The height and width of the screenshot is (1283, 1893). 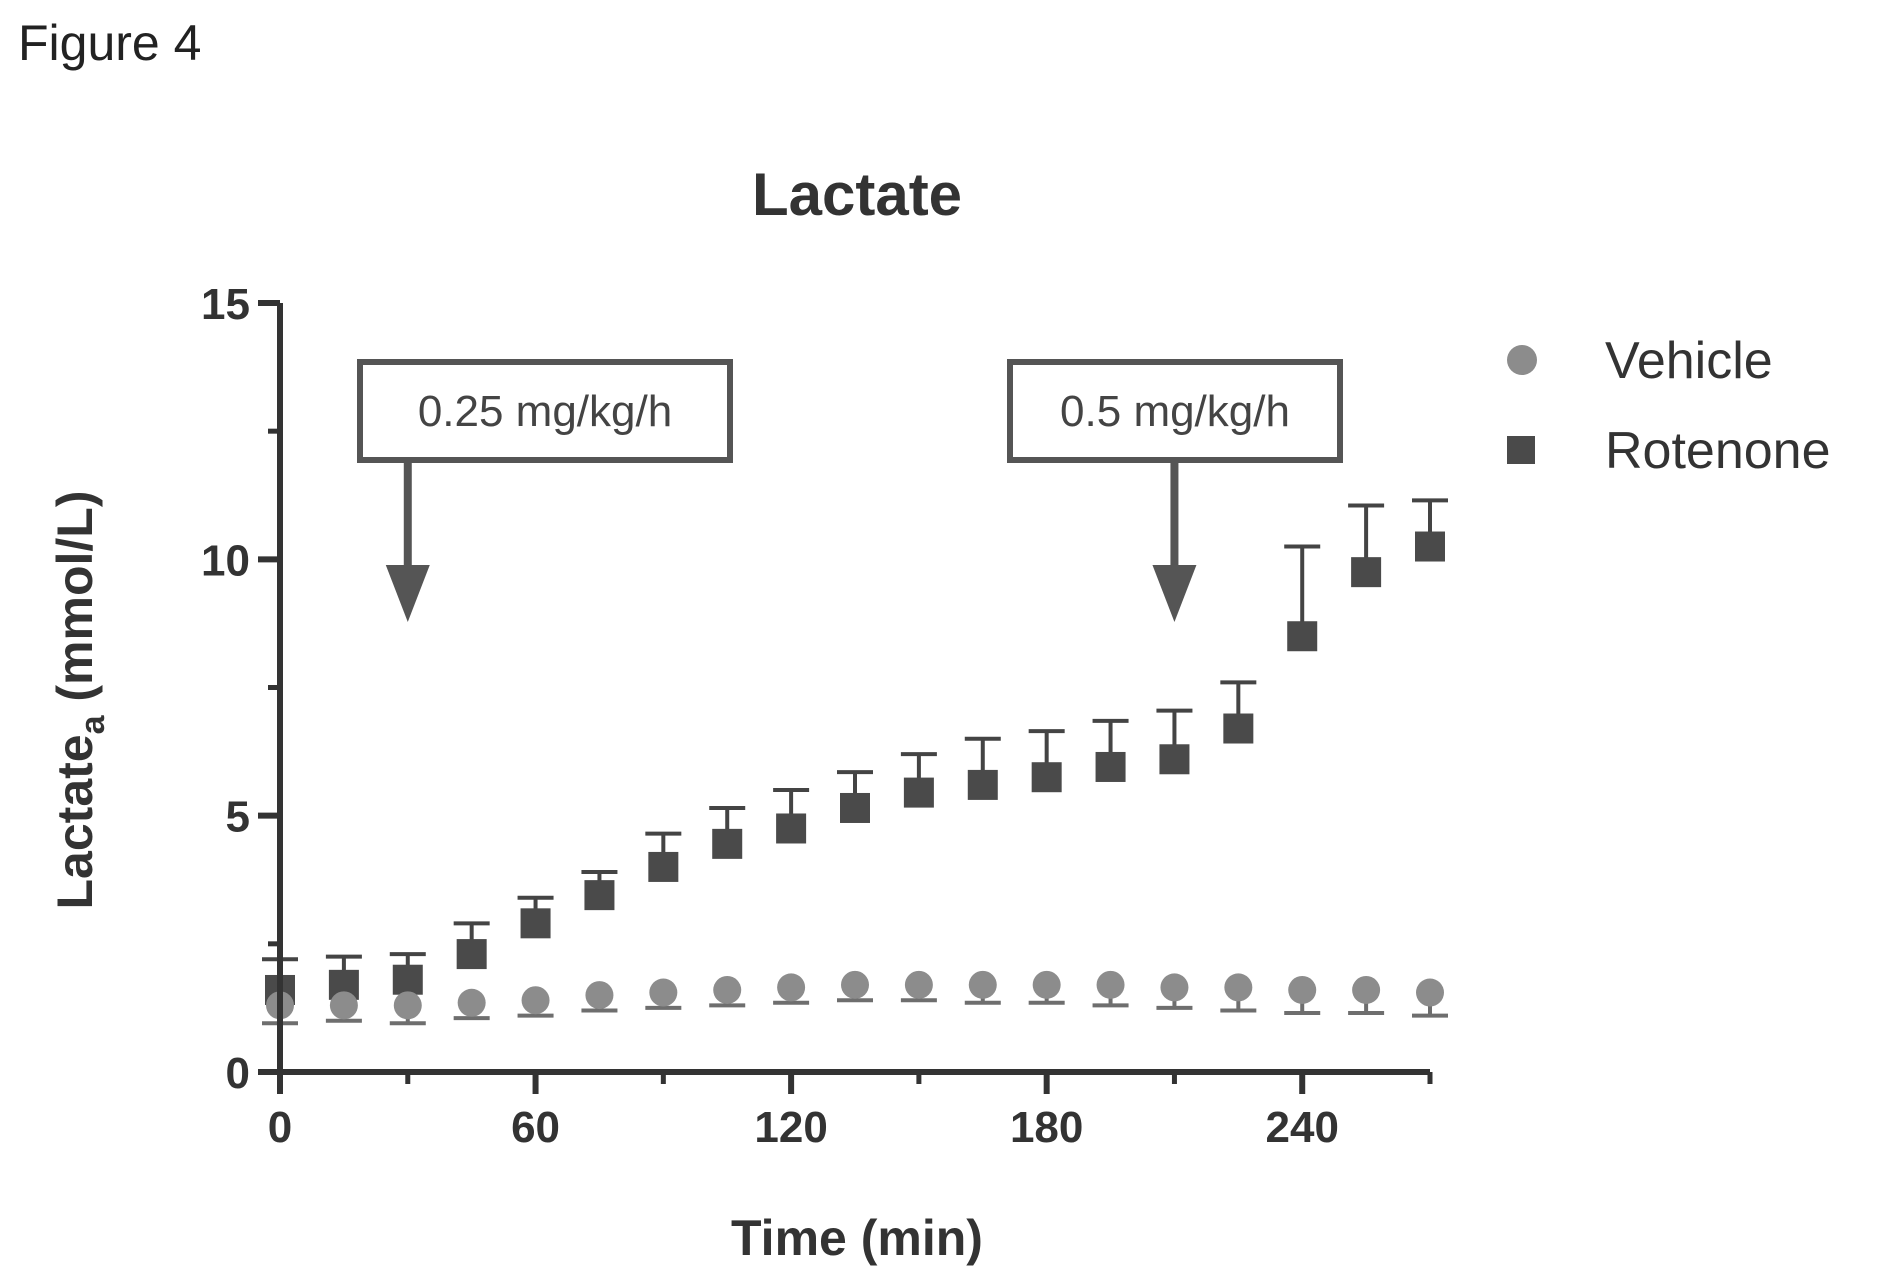 I want to click on annotation-label: 0.5 mg/kg/h, so click(x=1175, y=411).